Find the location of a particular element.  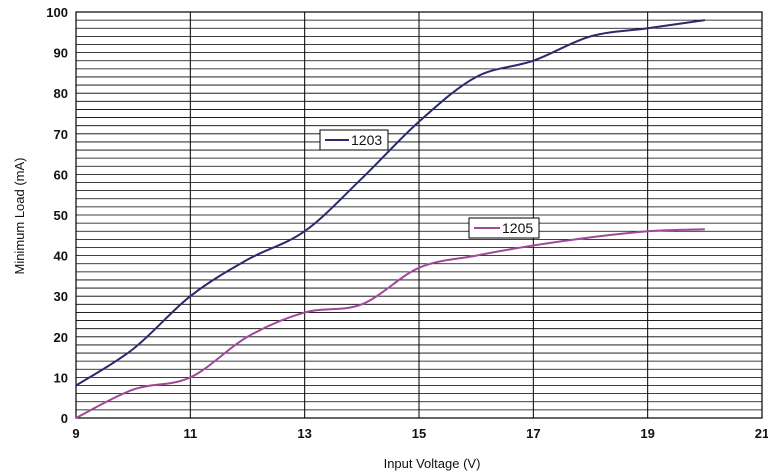

x-tick-label: 17 is located at coordinates (533, 433).